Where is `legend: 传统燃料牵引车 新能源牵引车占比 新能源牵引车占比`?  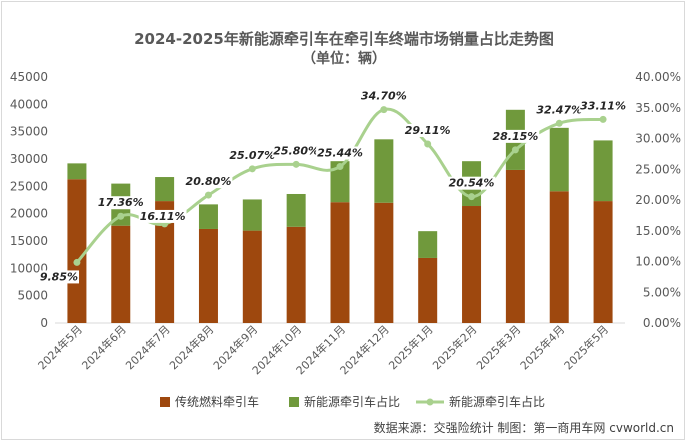 legend: 传统燃料牵引车 新能源牵引车占比 新能源牵引车占比 is located at coordinates (352, 401).